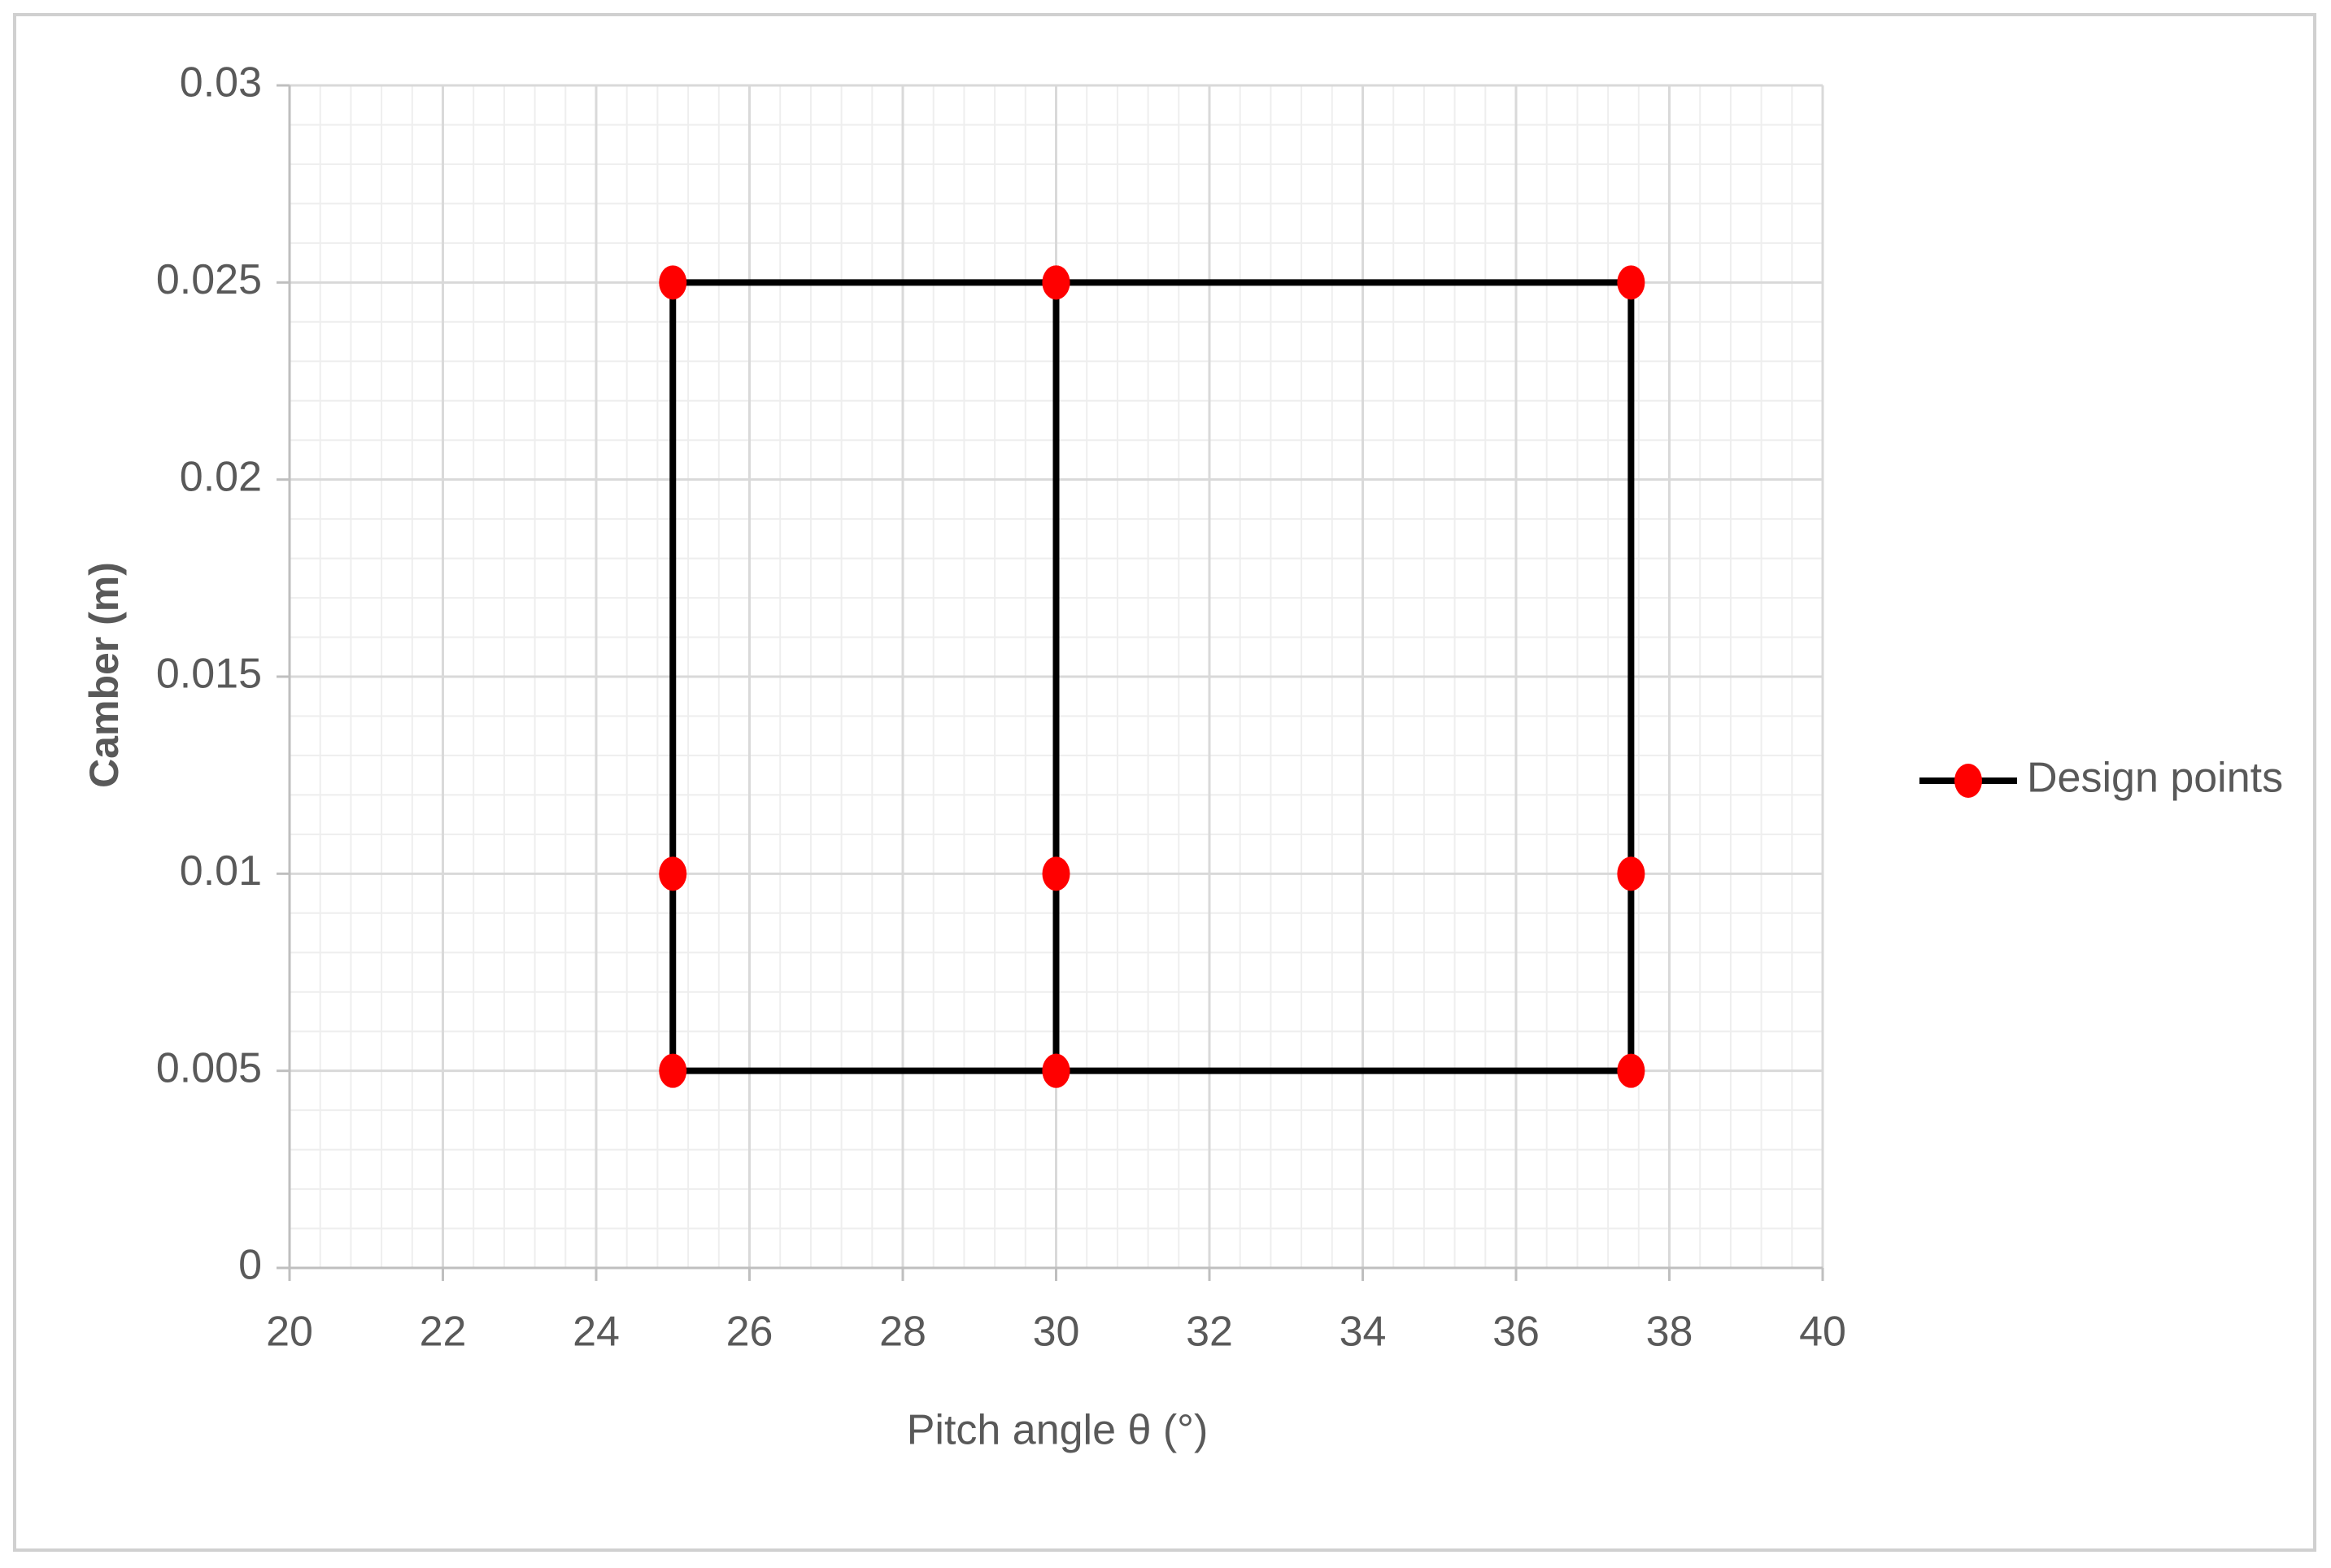  I want to click on y-tick-label: 0.02, so click(221, 476).